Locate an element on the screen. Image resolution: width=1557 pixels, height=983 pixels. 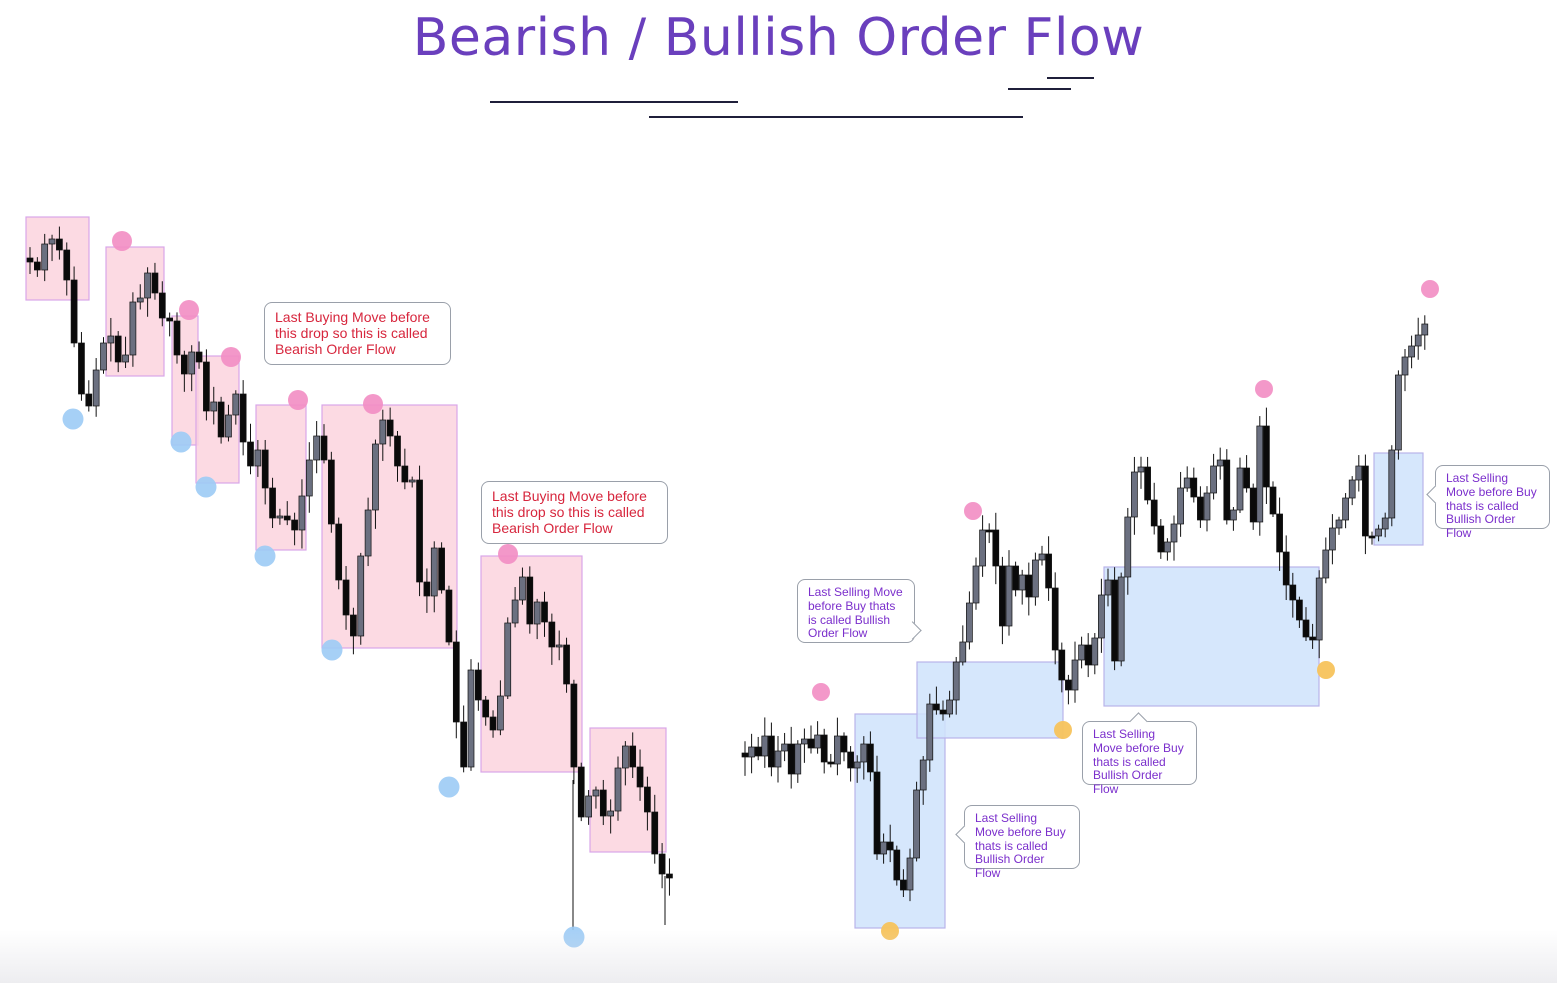
page-title: Bearish / Bullish Order Flow is located at coordinates (778, 38).